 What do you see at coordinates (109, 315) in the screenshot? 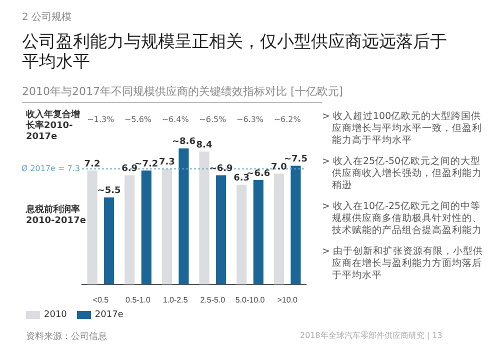
I see `legend-label: 2017e` at bounding box center [109, 315].